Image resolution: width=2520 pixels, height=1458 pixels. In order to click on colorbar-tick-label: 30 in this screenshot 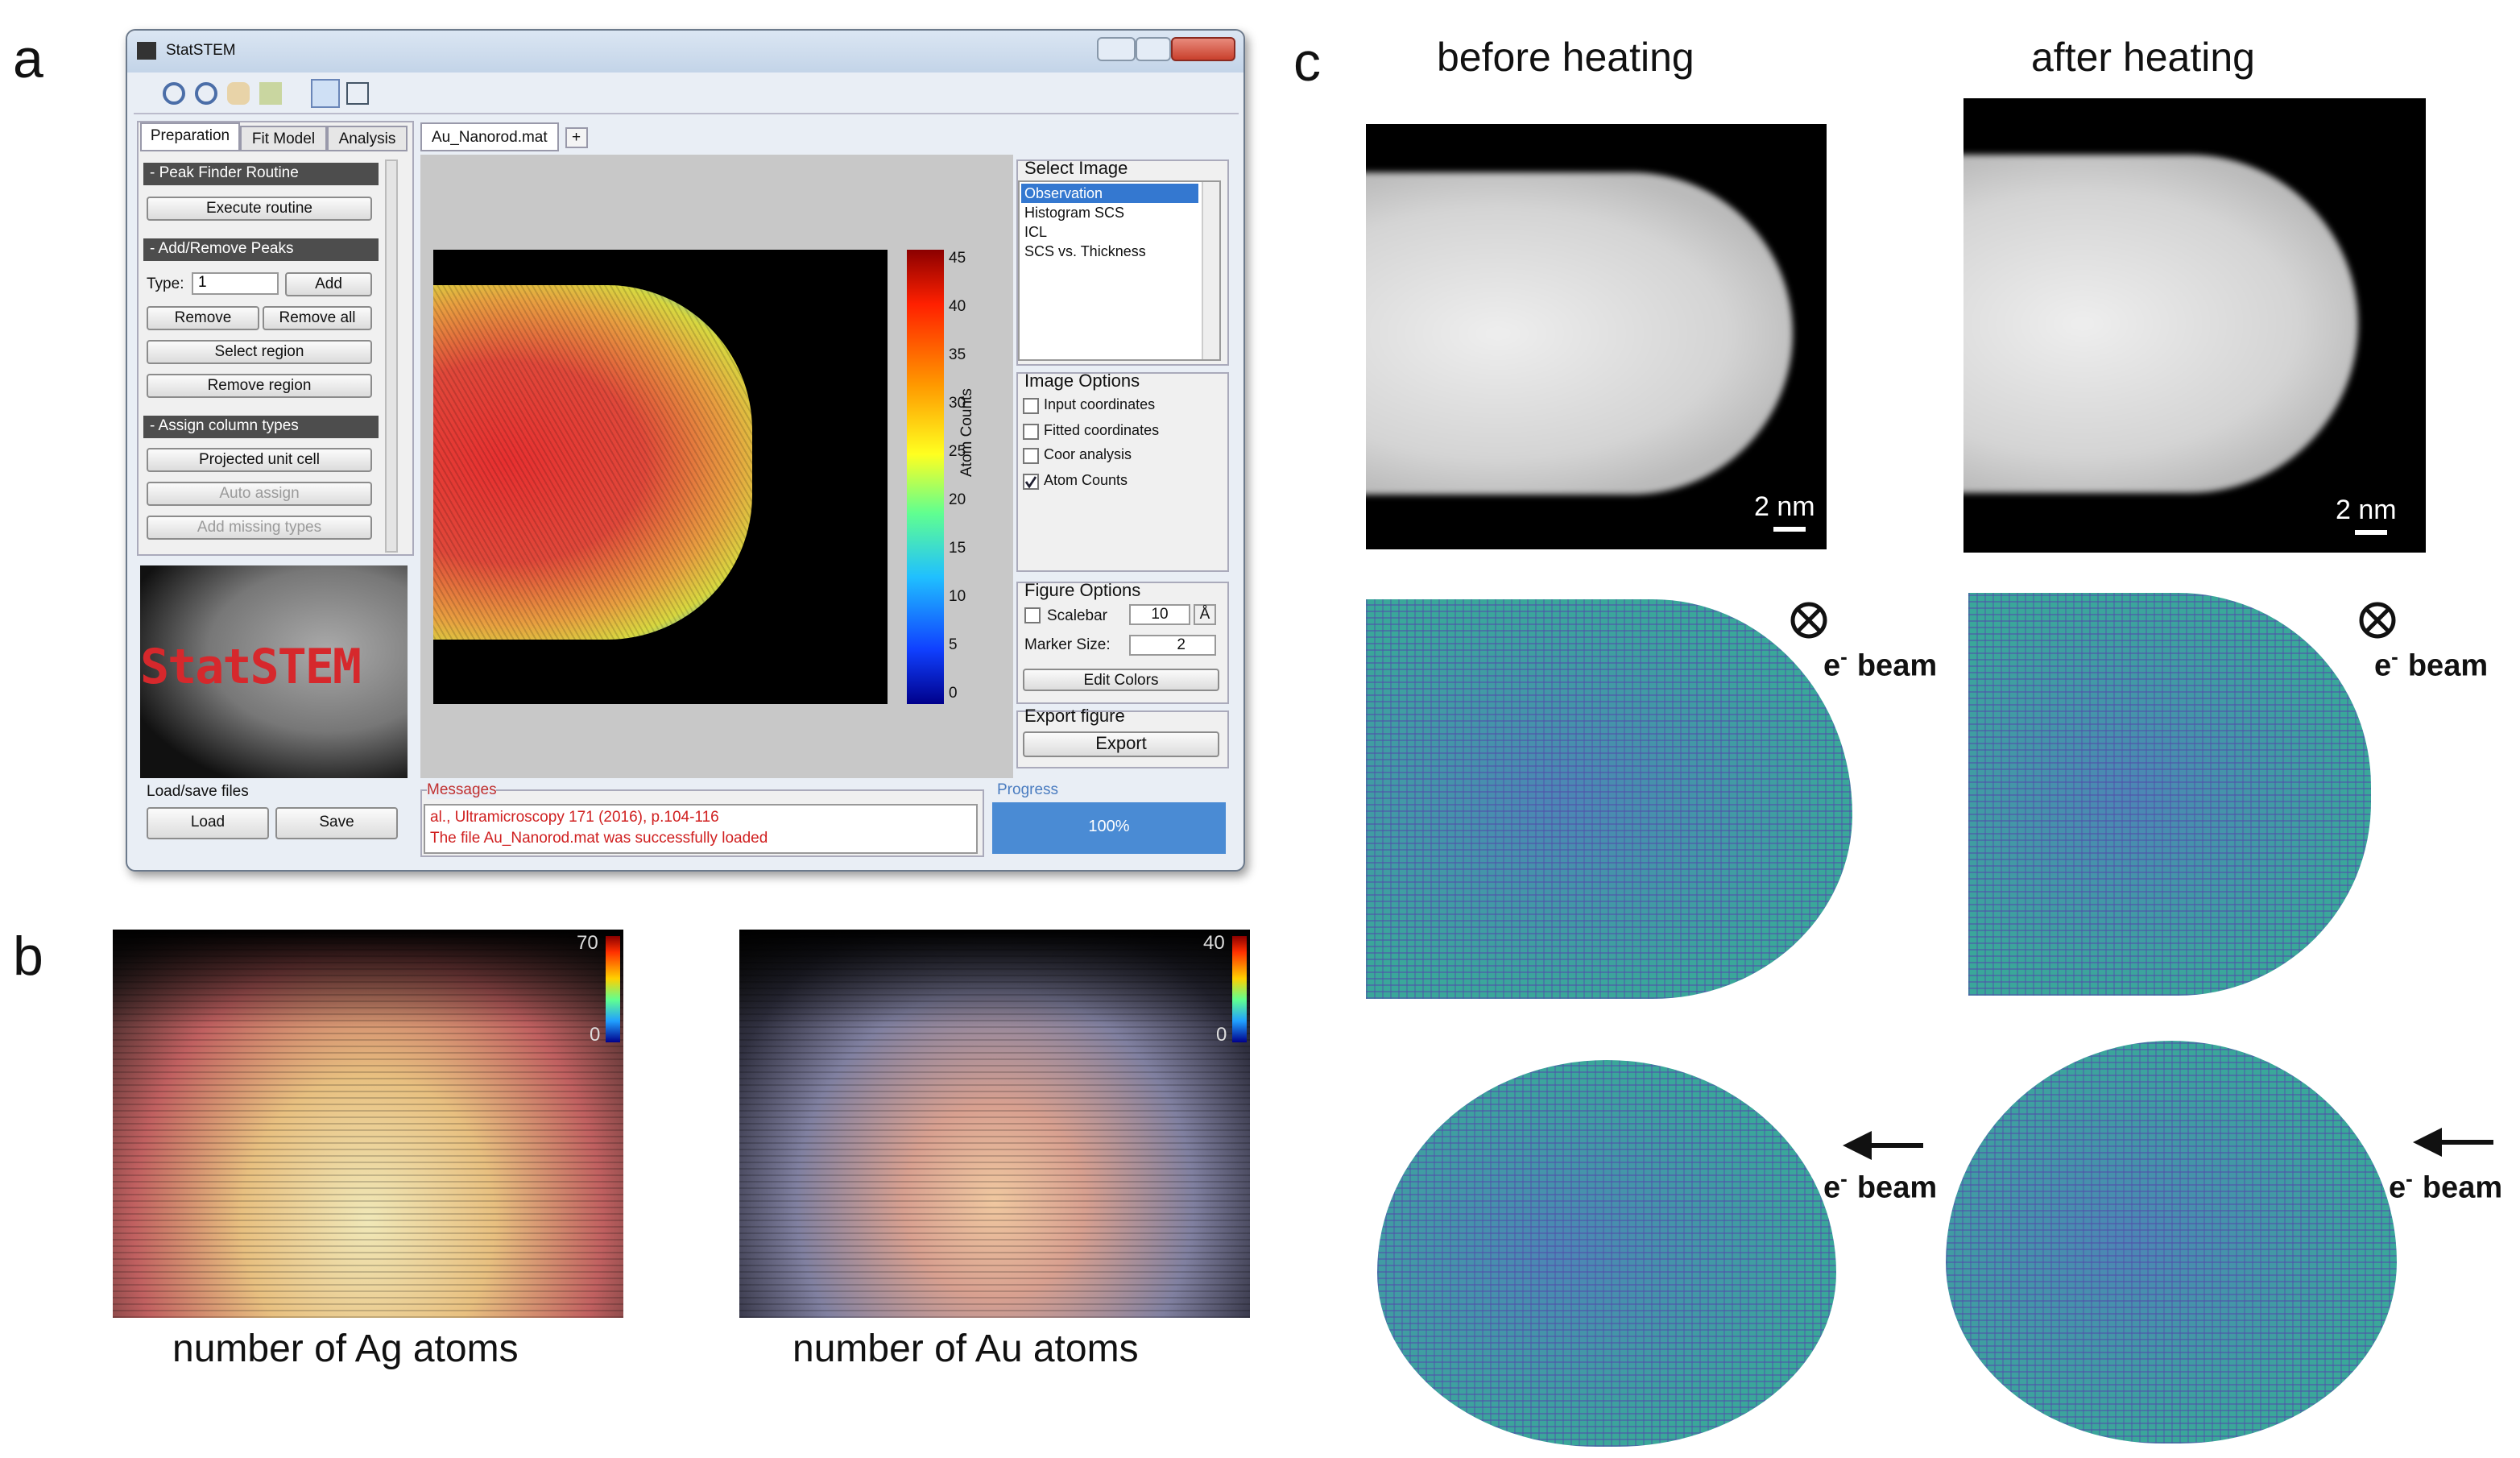, I will do `click(957, 403)`.